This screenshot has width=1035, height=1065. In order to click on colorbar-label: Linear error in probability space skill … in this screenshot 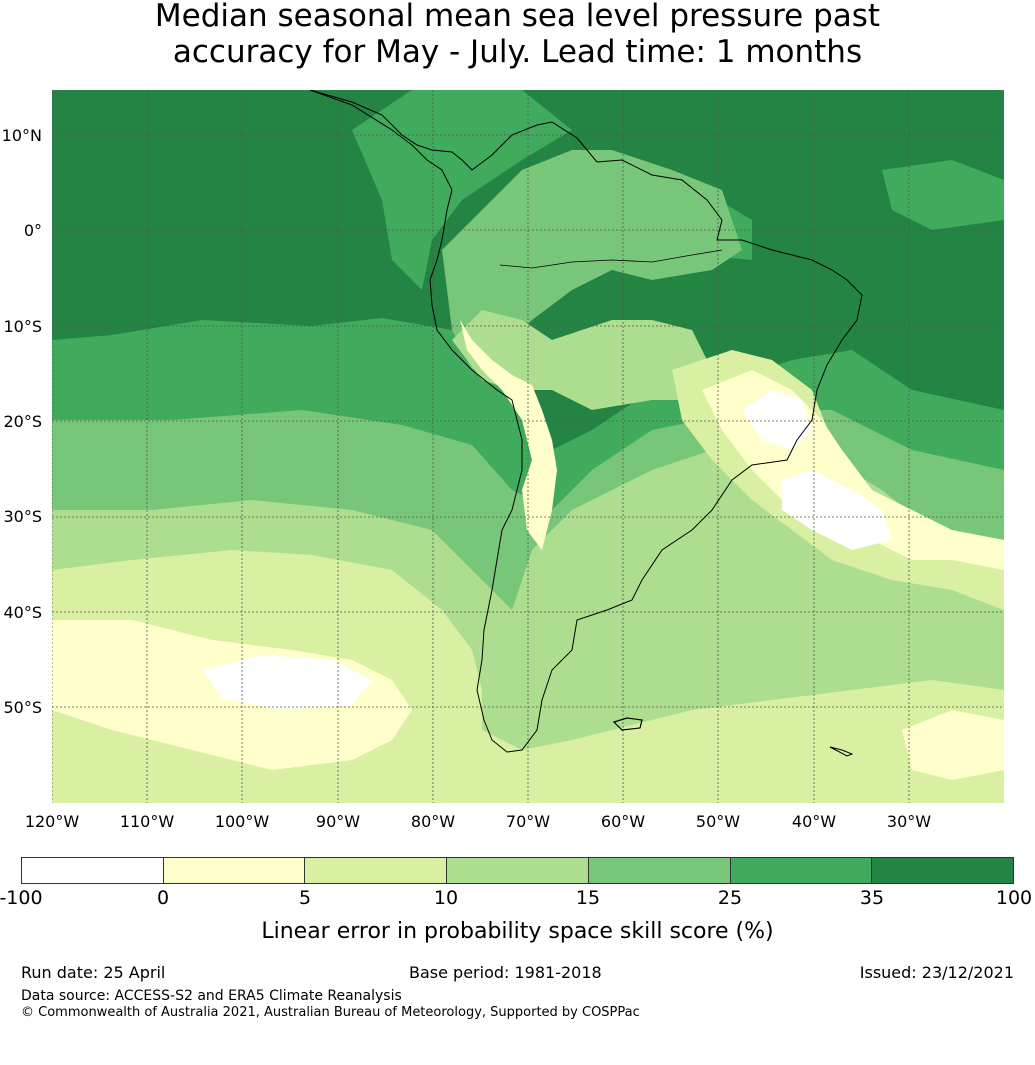, I will do `click(517, 931)`.